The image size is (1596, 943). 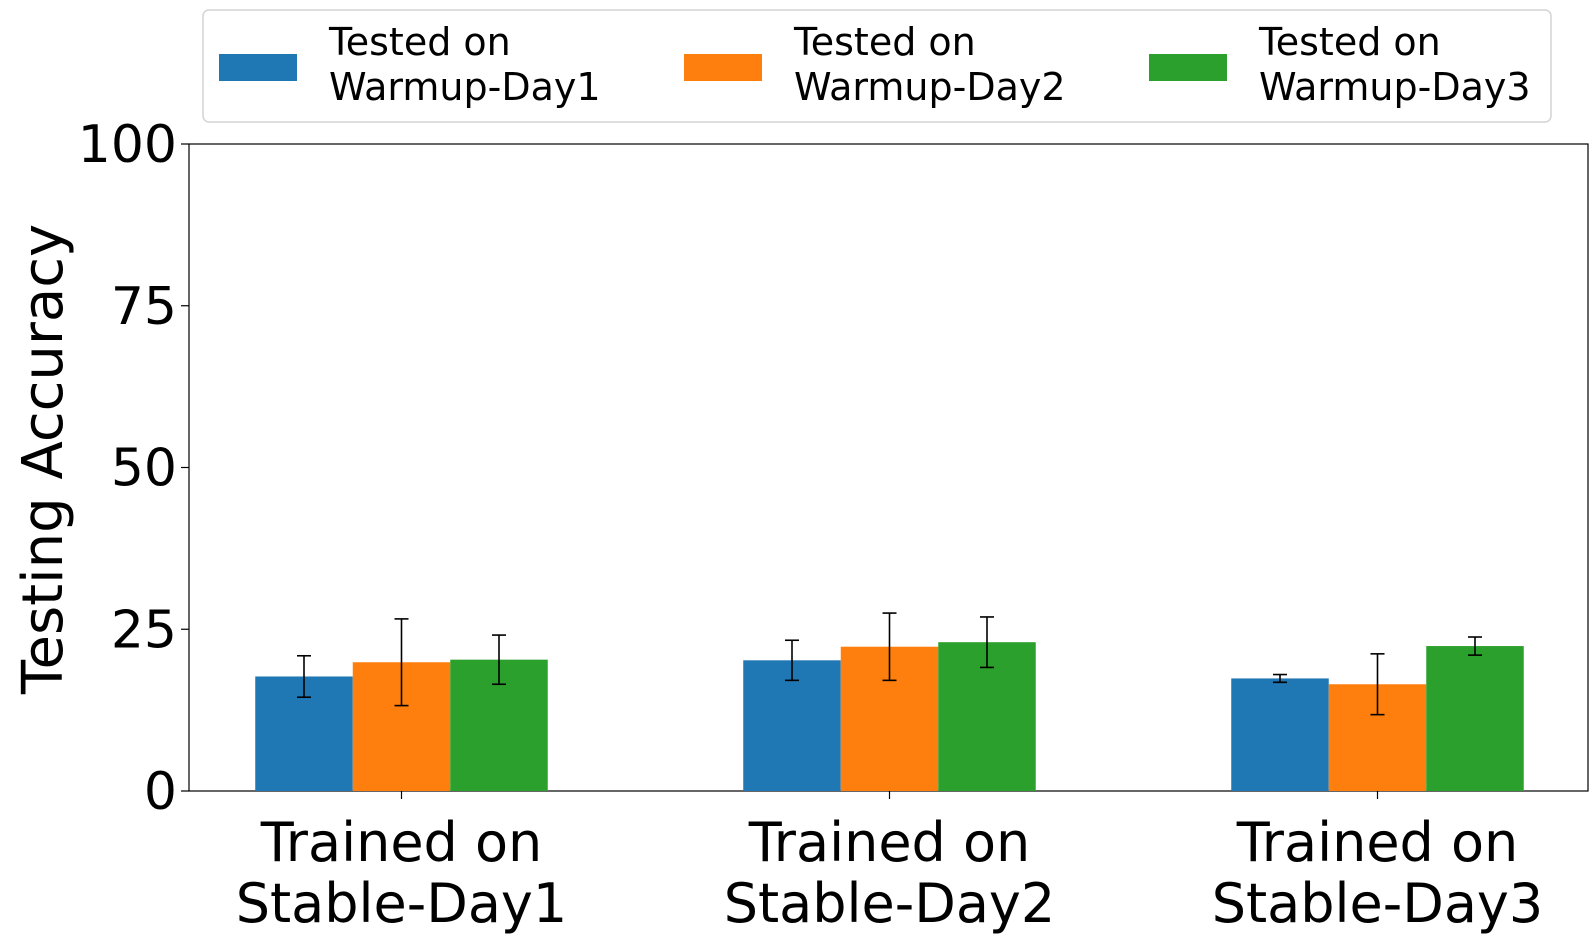 What do you see at coordinates (127, 145) in the screenshot?
I see `y-tick-label: 100` at bounding box center [127, 145].